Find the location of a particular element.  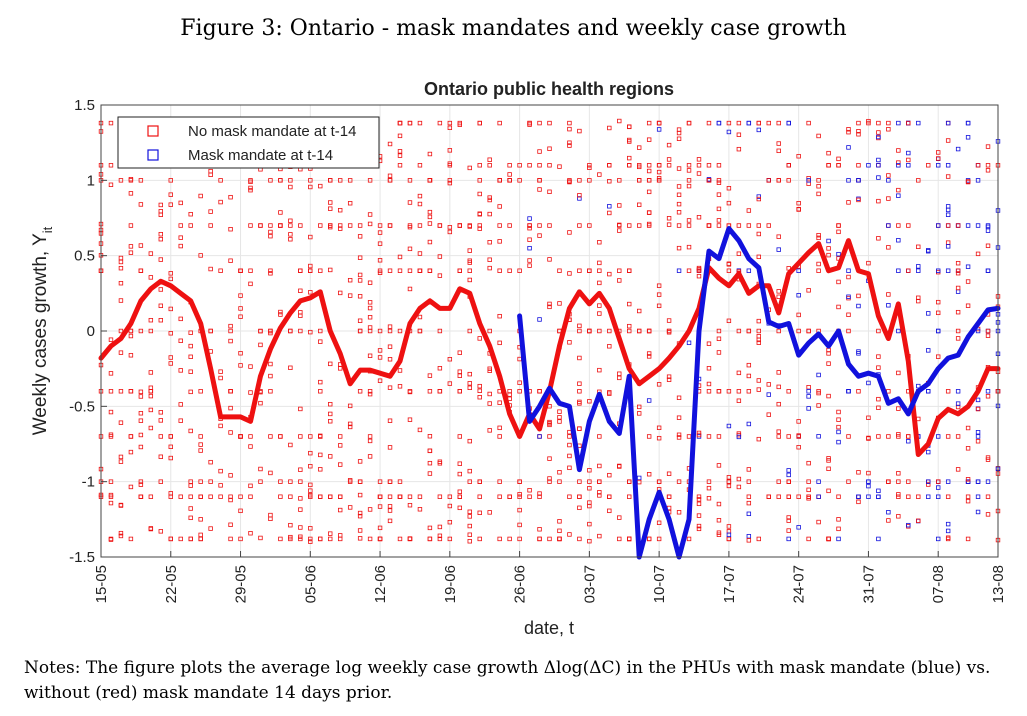

x-tick-label: 29-05 is located at coordinates (241, 584).